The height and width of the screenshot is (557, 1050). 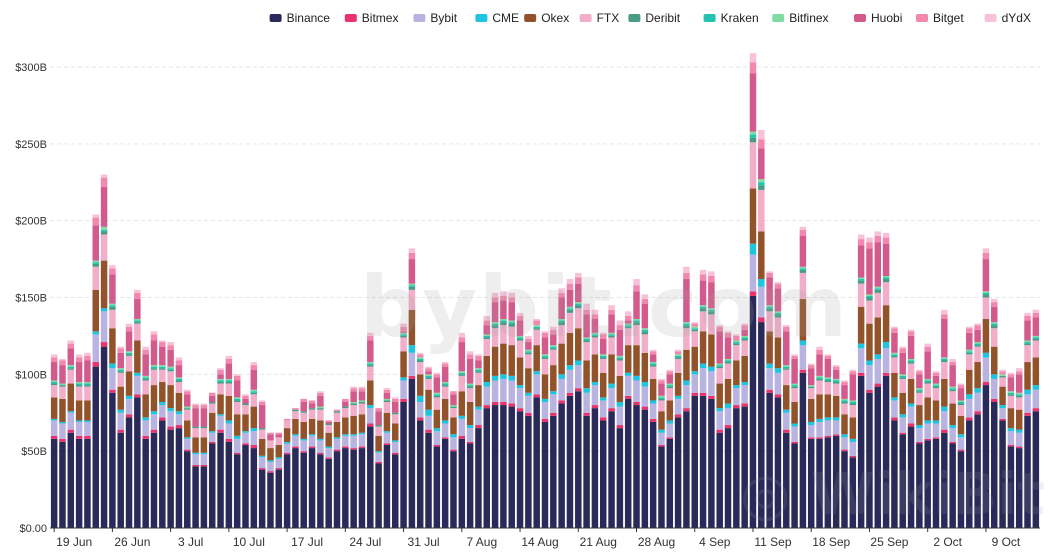 I want to click on legend-item-bybit: Bybit, so click(x=435, y=18).